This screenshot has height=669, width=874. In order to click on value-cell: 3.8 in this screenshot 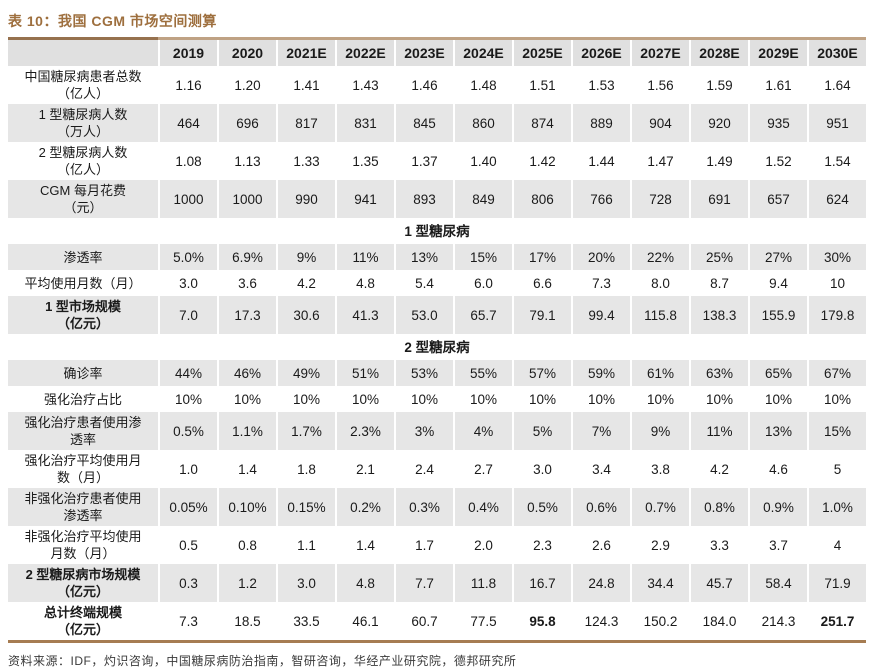, I will do `click(659, 469)`.